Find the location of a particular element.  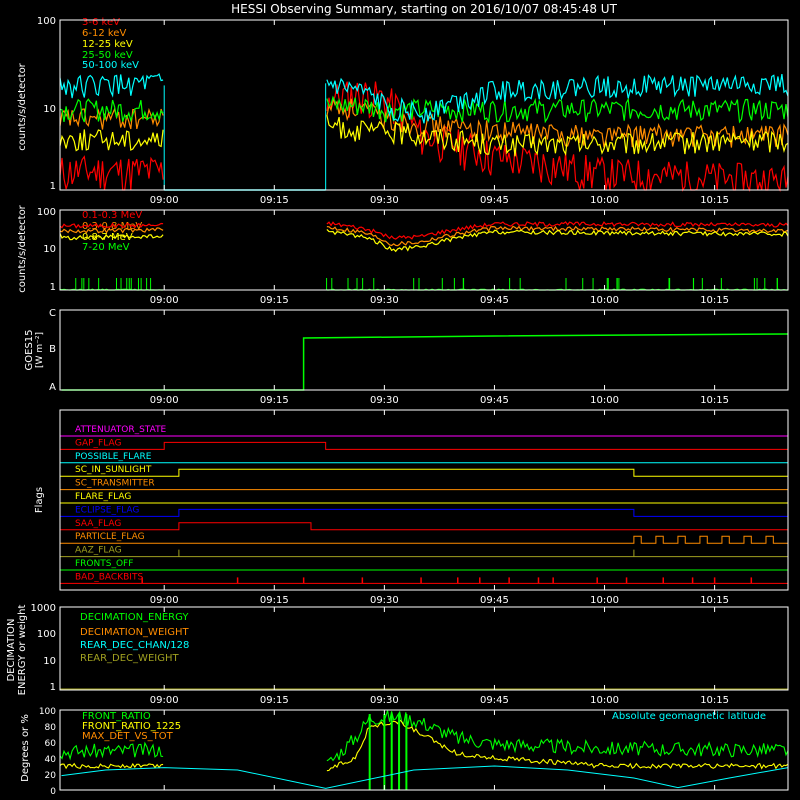

flag-line-aaz-flag is located at coordinates (424, 553).